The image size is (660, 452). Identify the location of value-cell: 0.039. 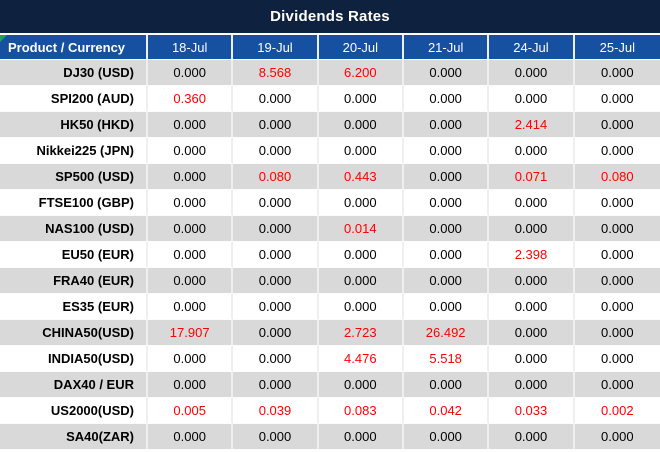
(276, 411).